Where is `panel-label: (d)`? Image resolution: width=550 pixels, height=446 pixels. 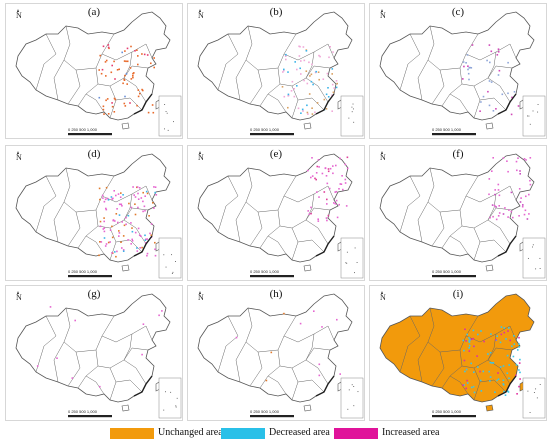 panel-label: (d) is located at coordinates (94, 154).